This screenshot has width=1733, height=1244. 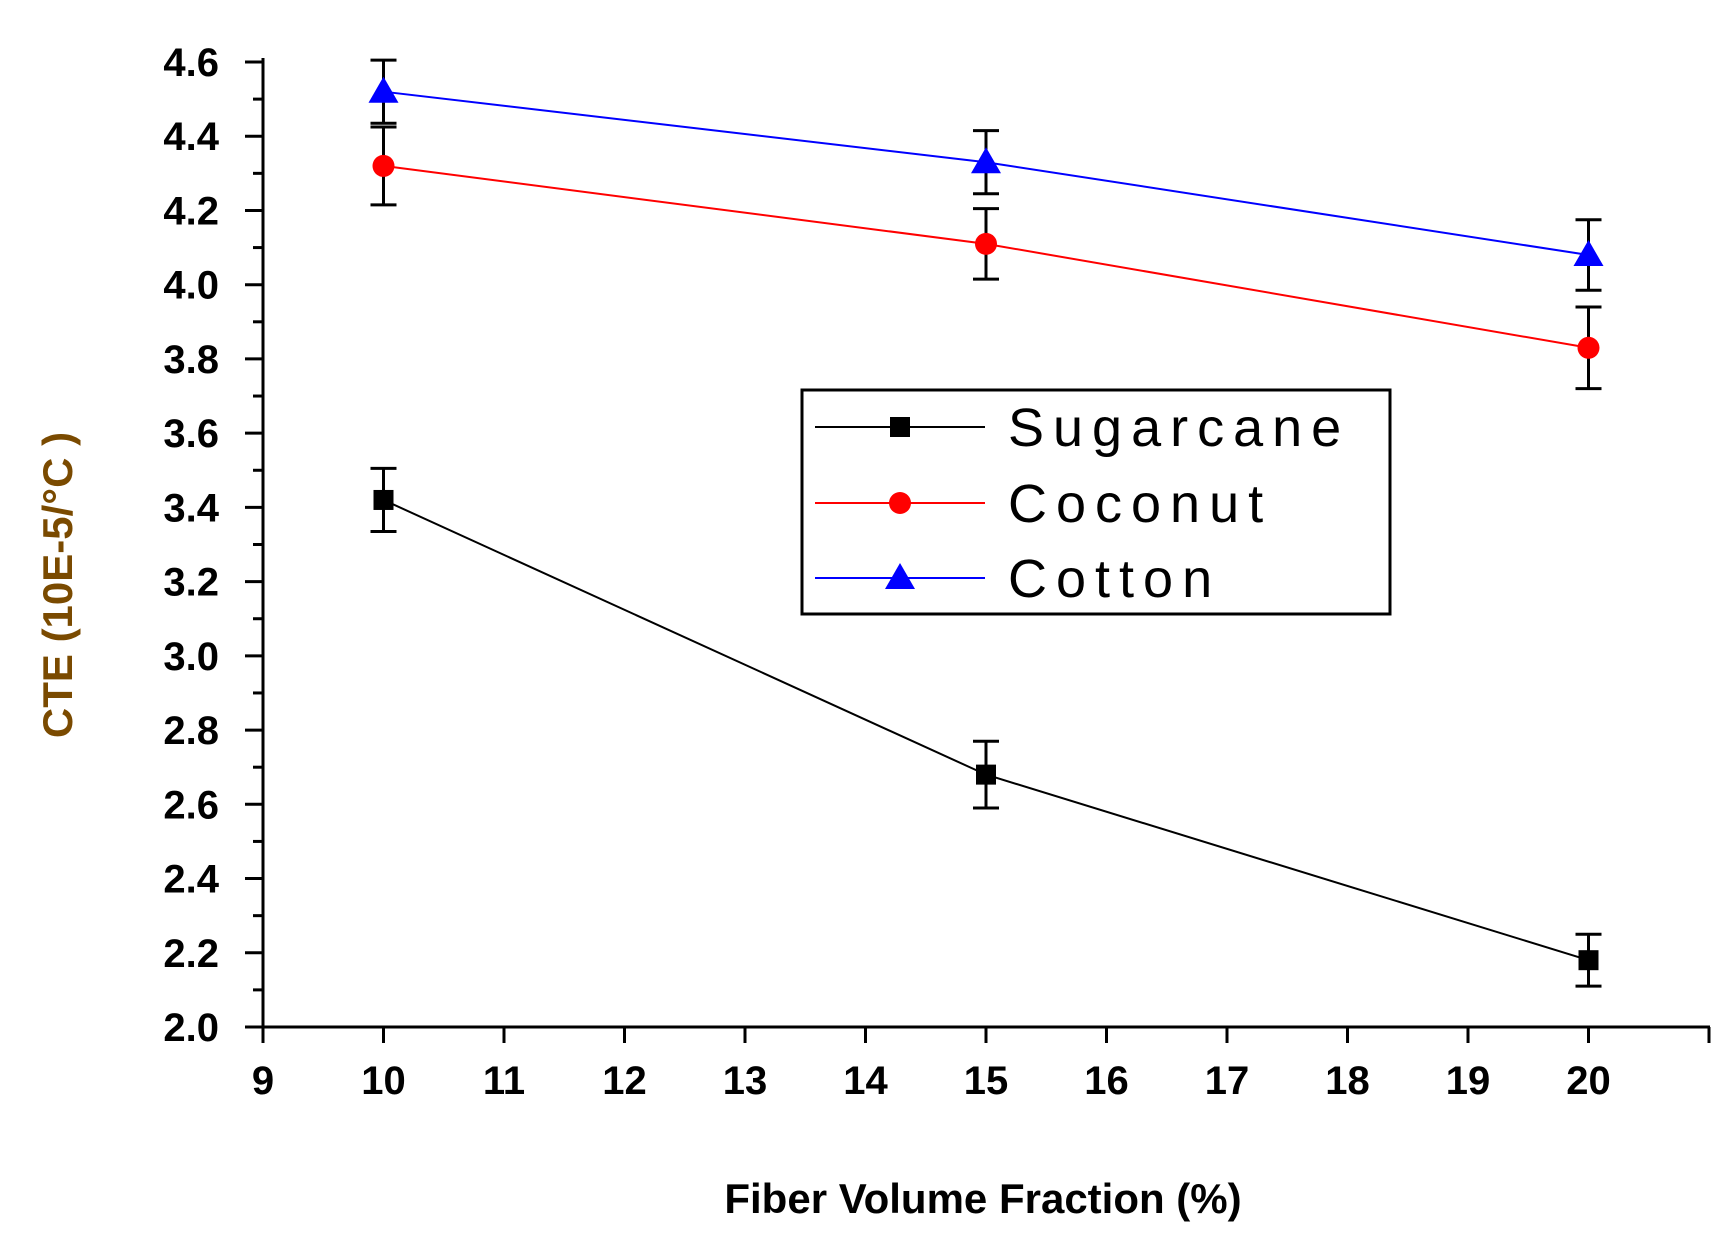 I want to click on legend-label-coconut: Coconut, so click(x=1140, y=504).